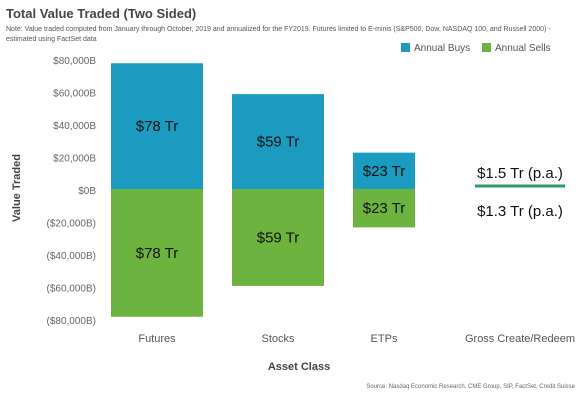 The image size is (587, 400). What do you see at coordinates (71, 321) in the screenshot?
I see `y-tick-label: ($80,000B)` at bounding box center [71, 321].